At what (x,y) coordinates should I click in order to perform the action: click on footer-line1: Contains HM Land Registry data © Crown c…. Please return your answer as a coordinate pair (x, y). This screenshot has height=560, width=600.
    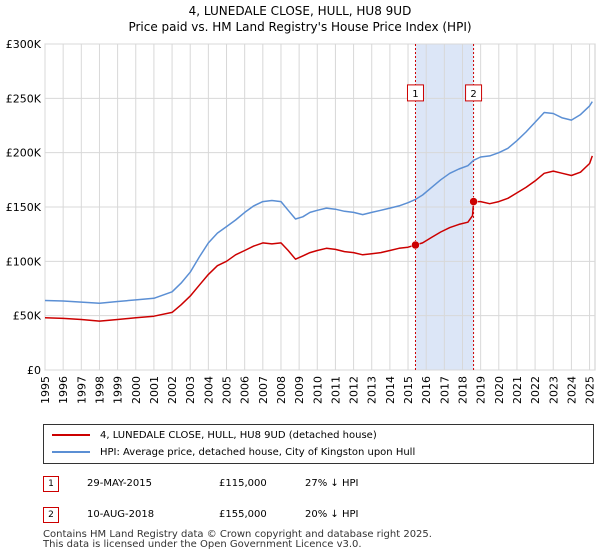
    Looking at the image, I should click on (237, 534).